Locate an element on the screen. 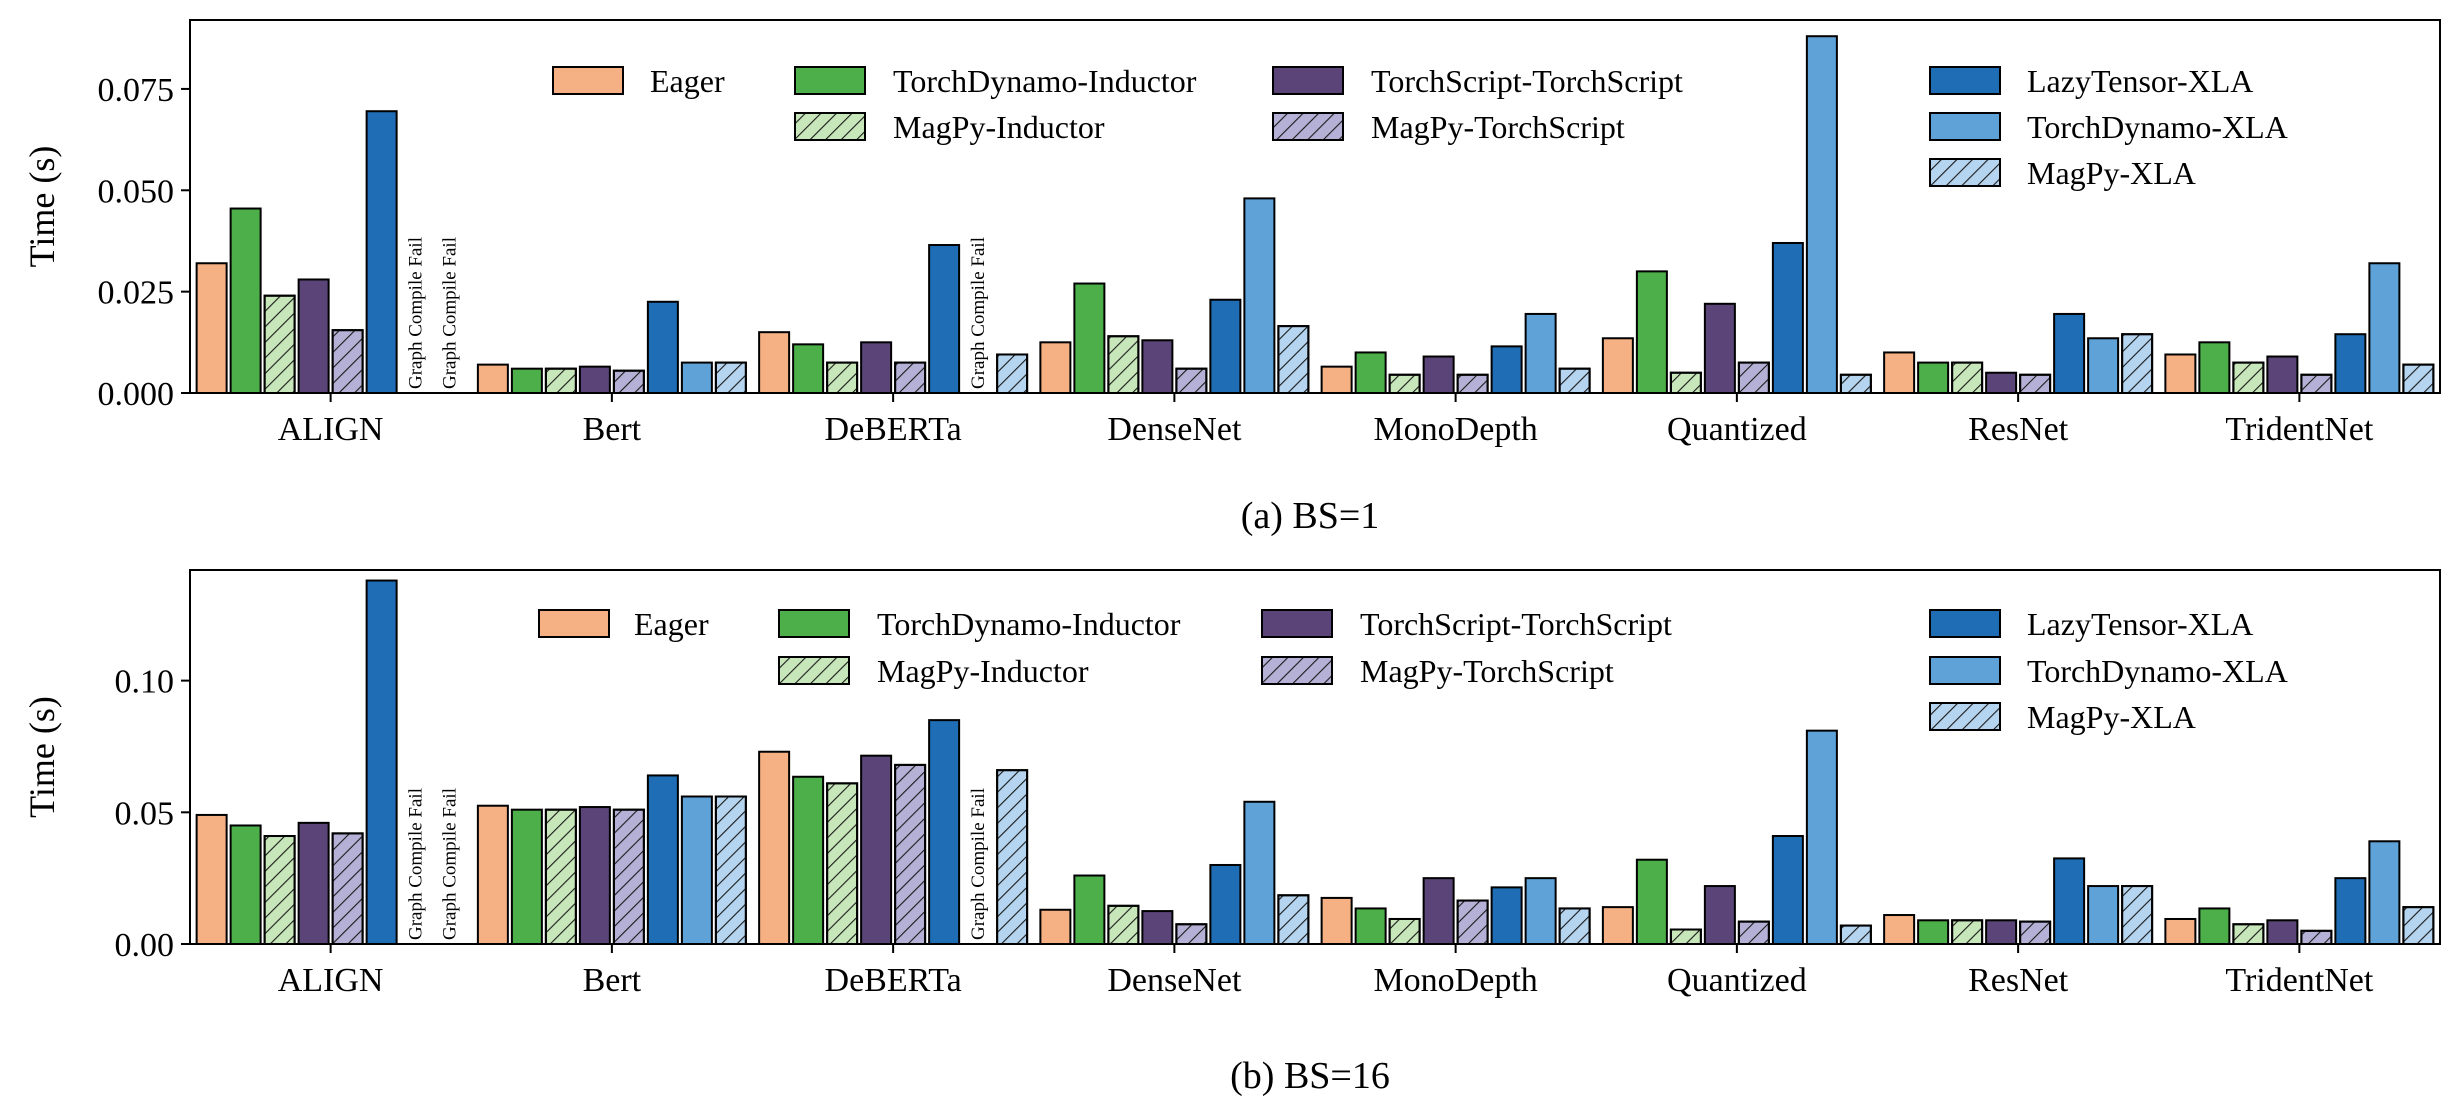 This screenshot has height=1115, width=2452. legend-torchdynamo-inductor-swatch is located at coordinates (830, 80).